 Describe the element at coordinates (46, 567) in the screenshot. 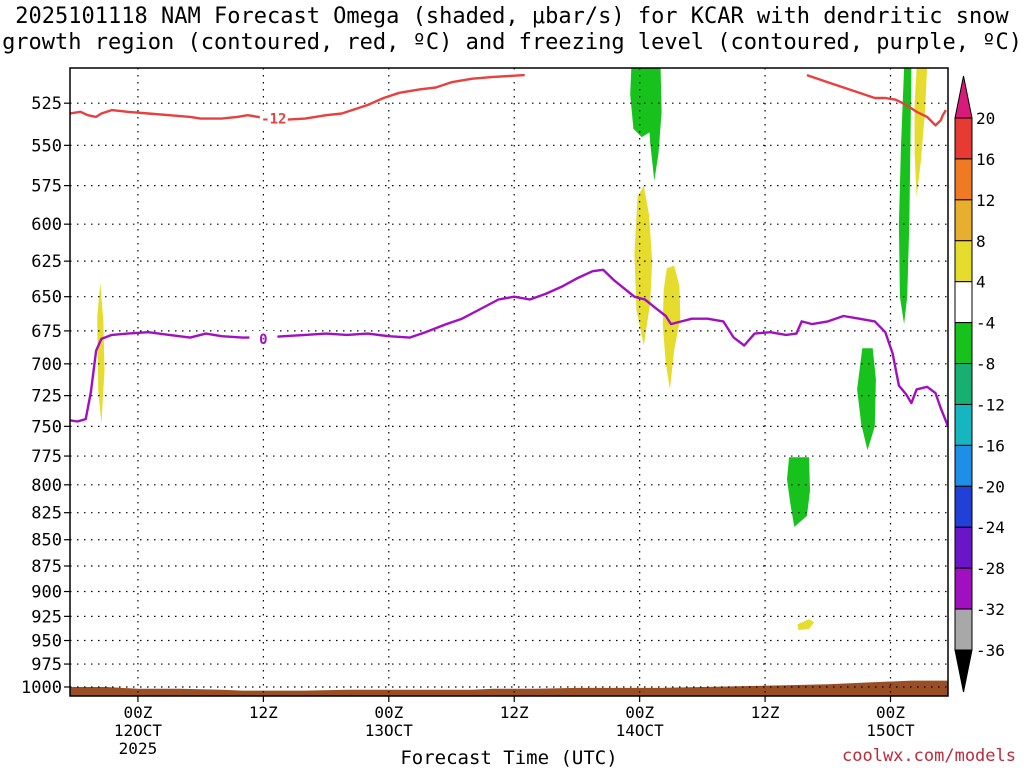

I see `y-tick-label-875: 875` at that location.